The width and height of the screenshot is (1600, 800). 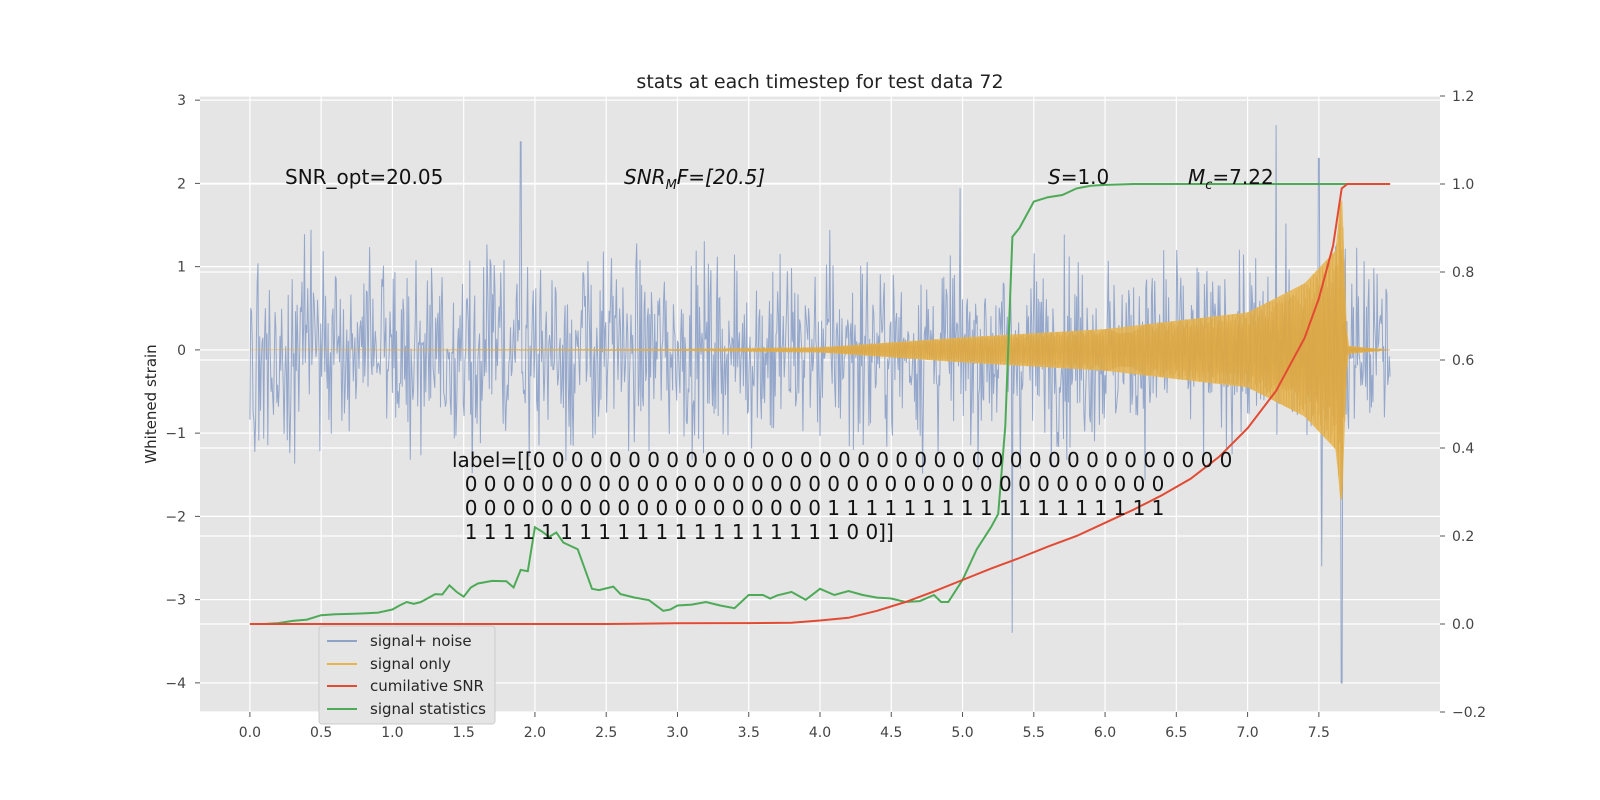 I want to click on x-tick-label: 6.0, so click(x=1105, y=733).